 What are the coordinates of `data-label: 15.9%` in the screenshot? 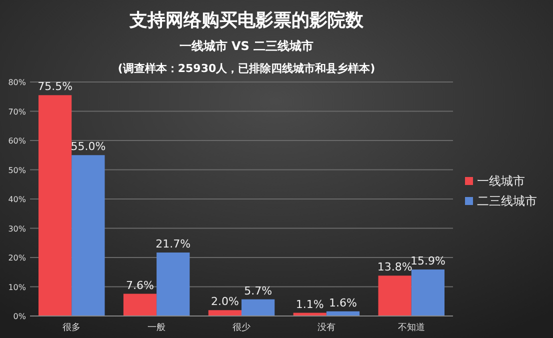 It's located at (428, 261).